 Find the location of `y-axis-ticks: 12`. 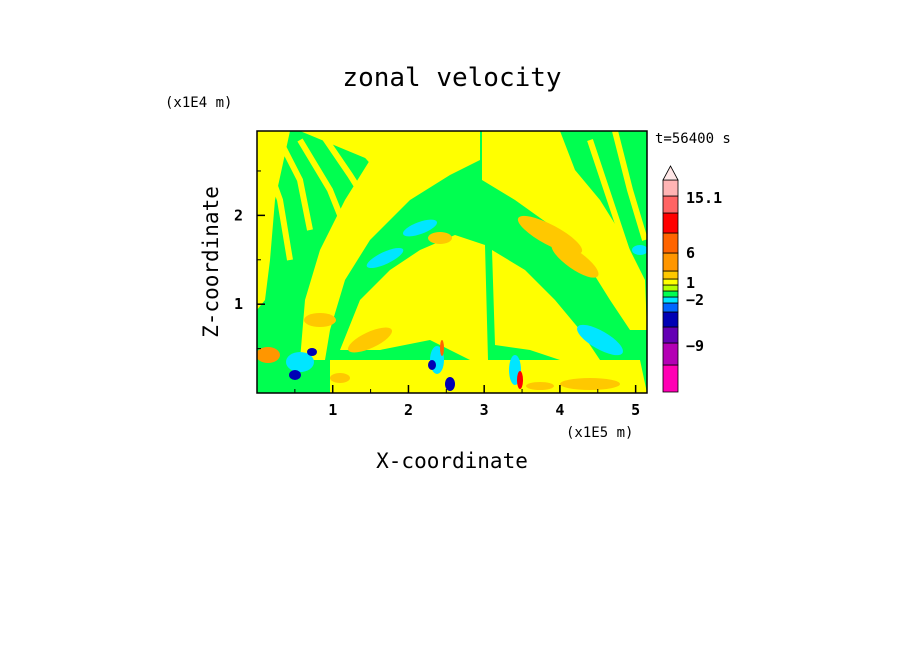

y-axis-ticks: 12 is located at coordinates (249, 260).